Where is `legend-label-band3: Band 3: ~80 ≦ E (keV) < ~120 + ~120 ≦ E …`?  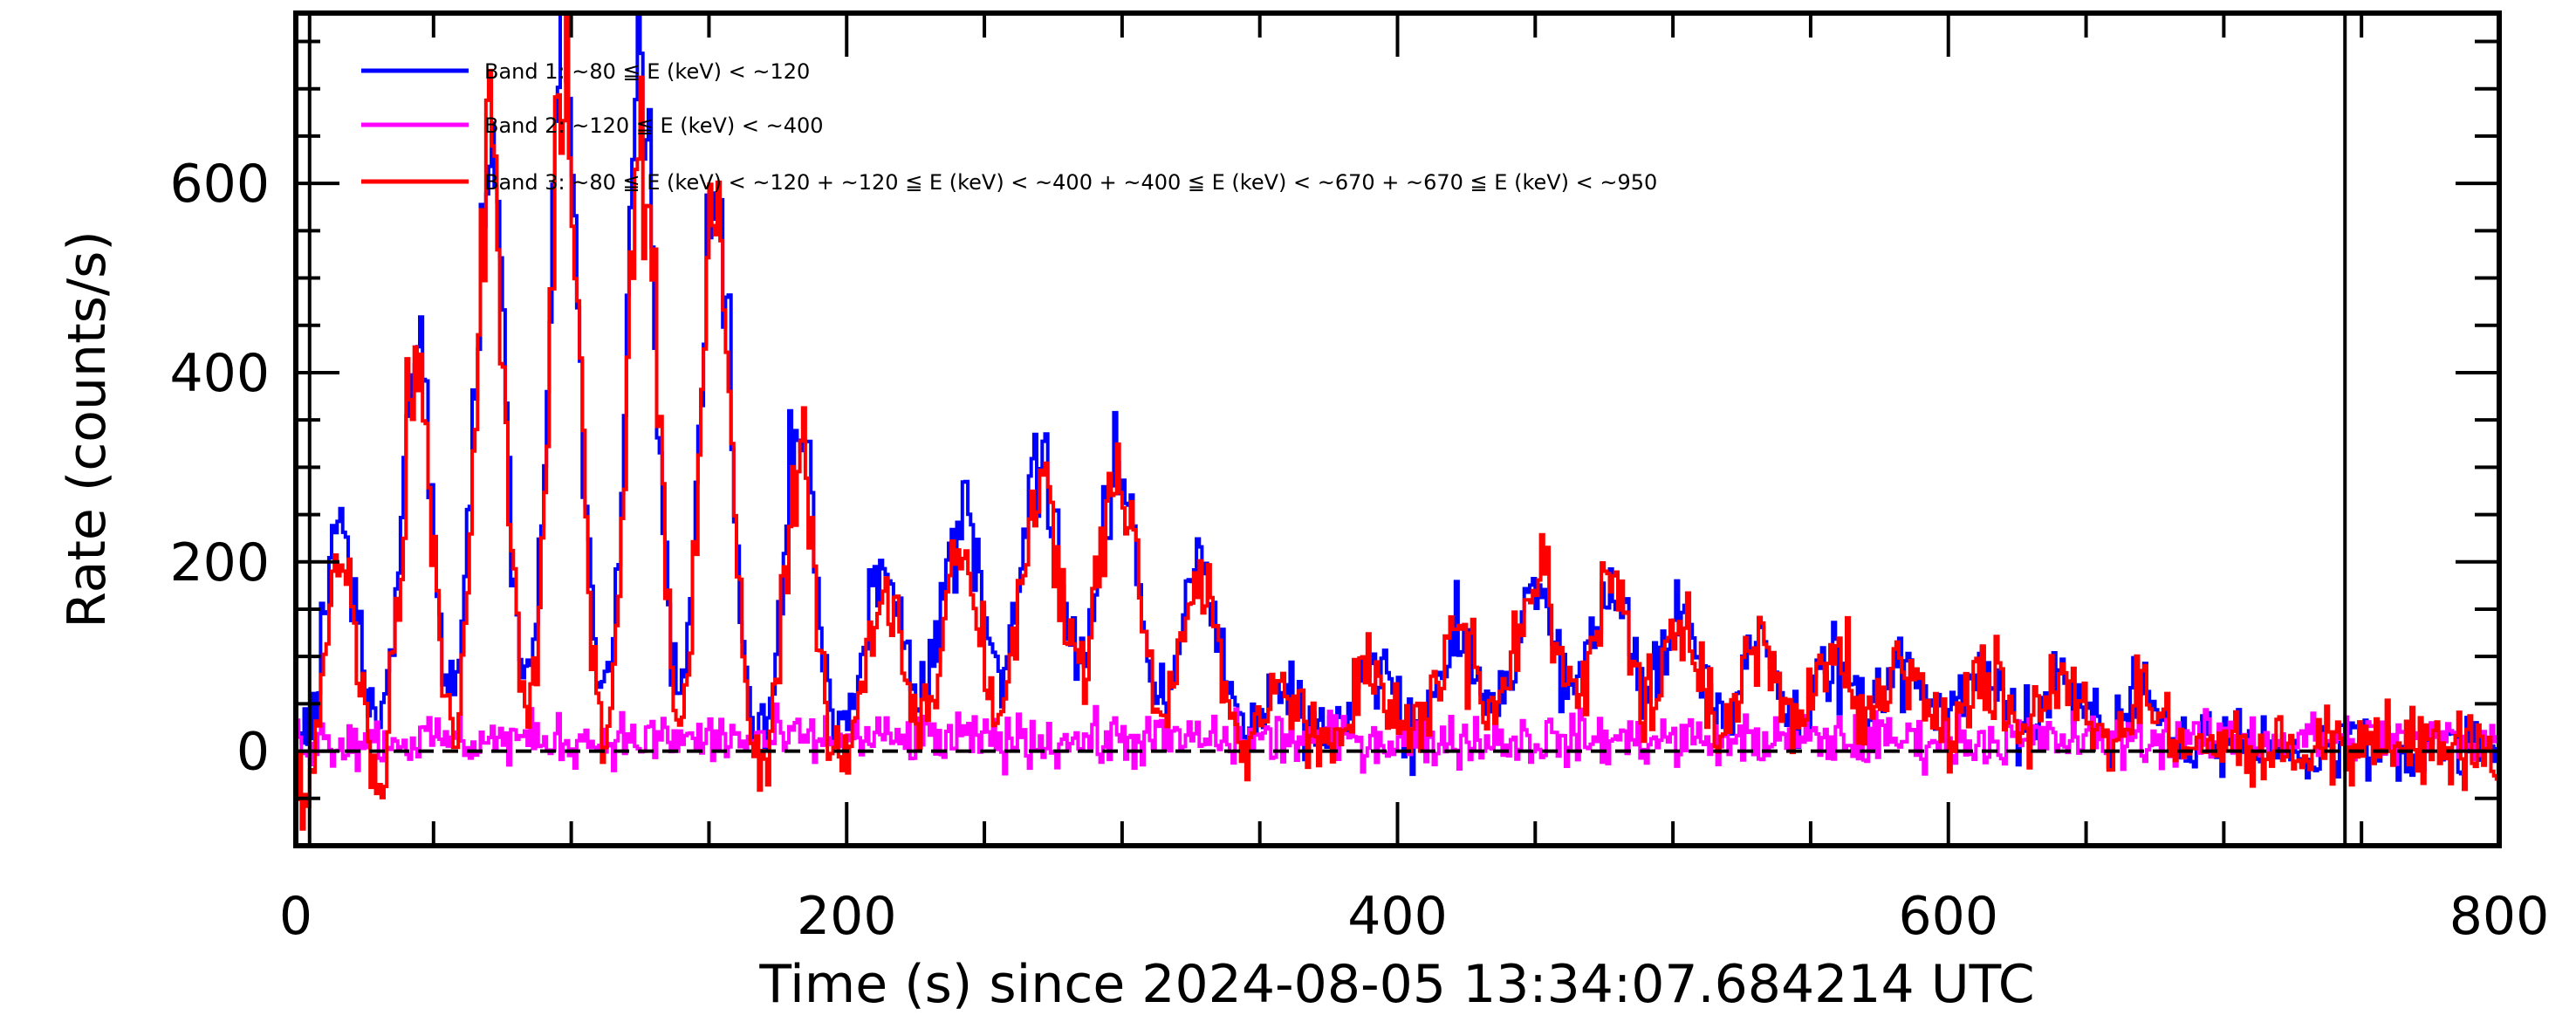 legend-label-band3: Band 3: ~80 ≦ E (keV) < ~120 + ~120 ≦ E … is located at coordinates (1070, 182).